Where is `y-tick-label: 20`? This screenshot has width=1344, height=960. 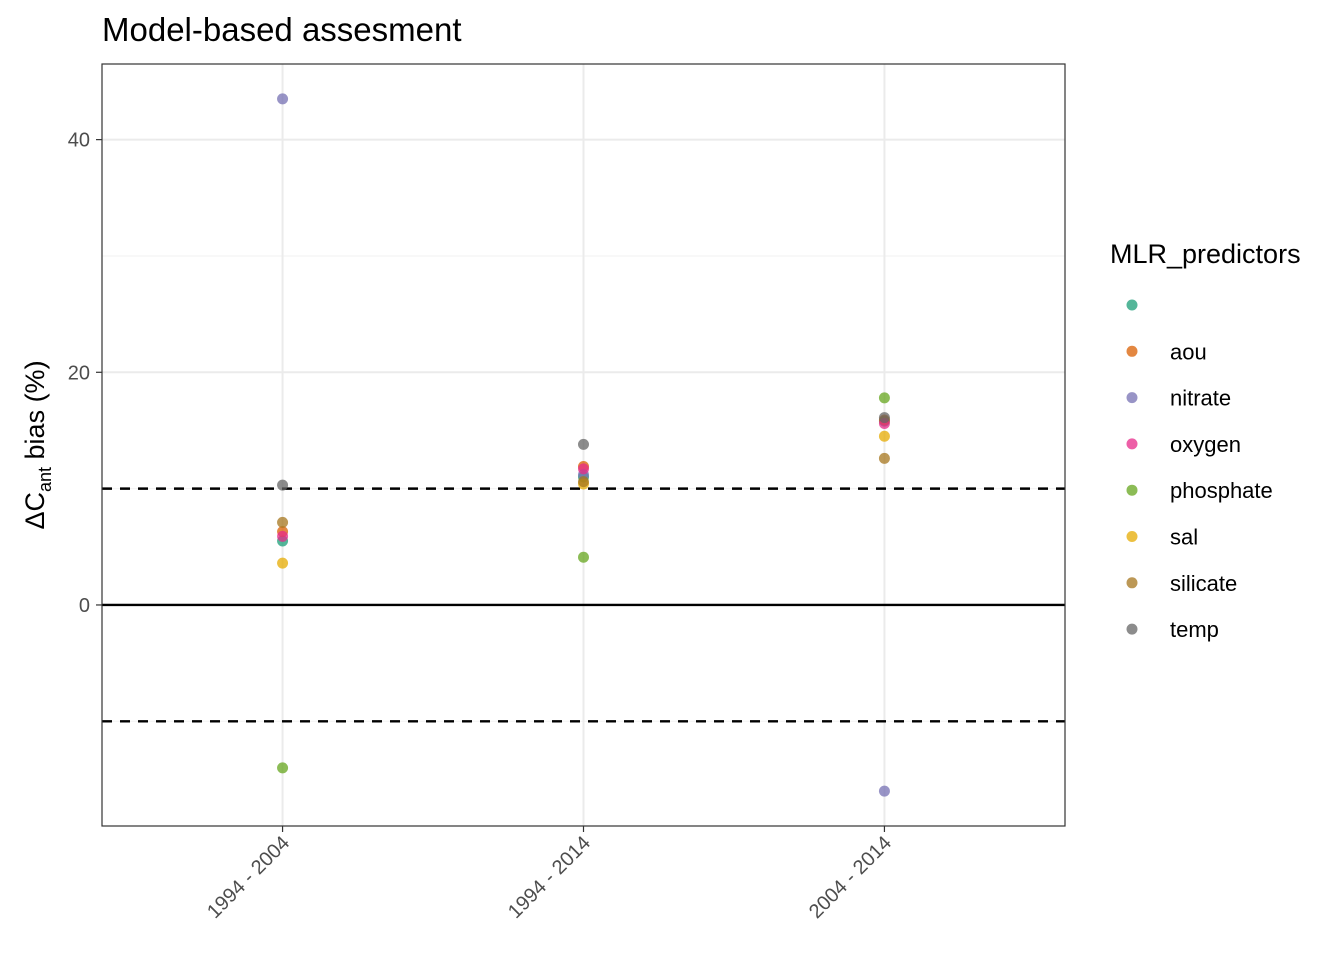 y-tick-label: 20 is located at coordinates (79, 373).